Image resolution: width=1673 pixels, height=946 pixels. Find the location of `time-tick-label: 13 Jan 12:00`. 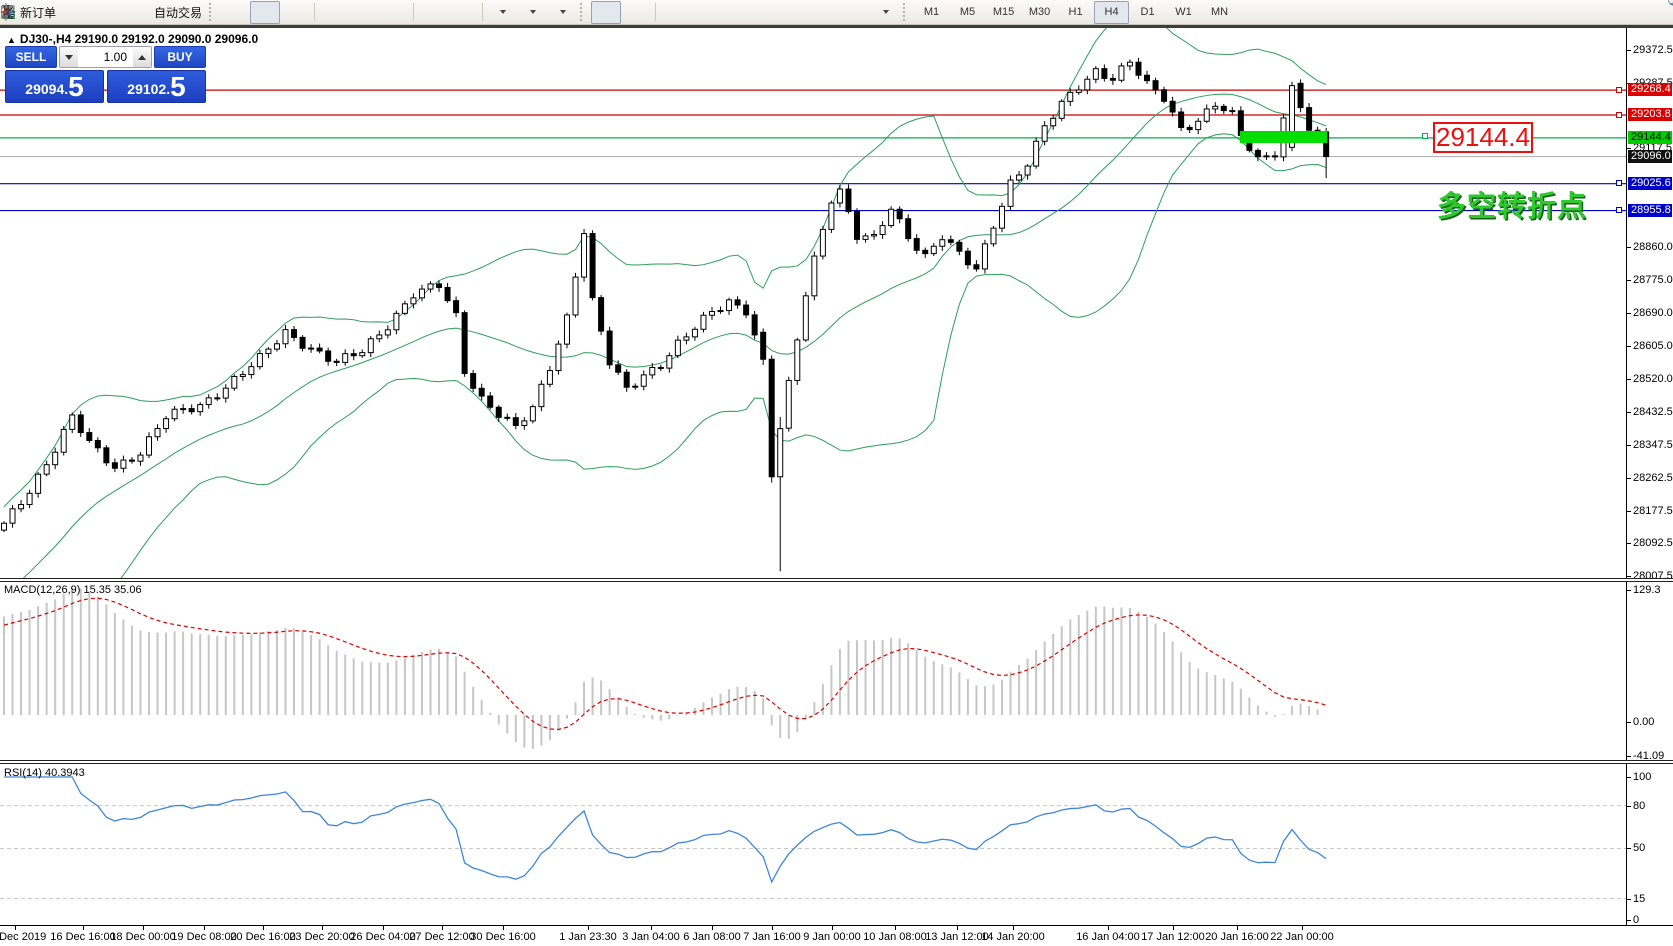

time-tick-label: 13 Jan 12:00 is located at coordinates (957, 937).